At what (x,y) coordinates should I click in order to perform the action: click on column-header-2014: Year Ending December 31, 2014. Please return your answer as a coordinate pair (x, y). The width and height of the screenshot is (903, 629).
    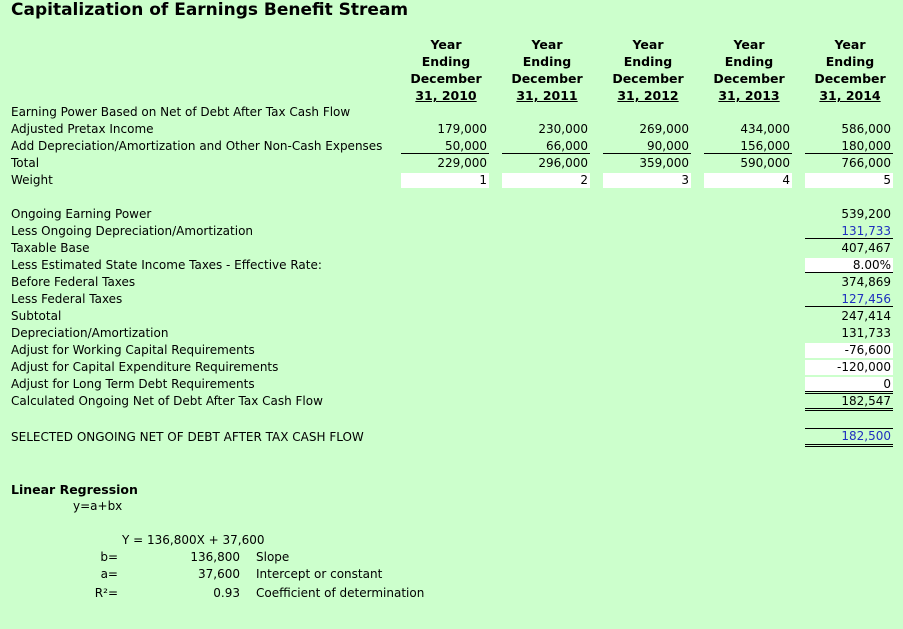
    Looking at the image, I should click on (850, 70).